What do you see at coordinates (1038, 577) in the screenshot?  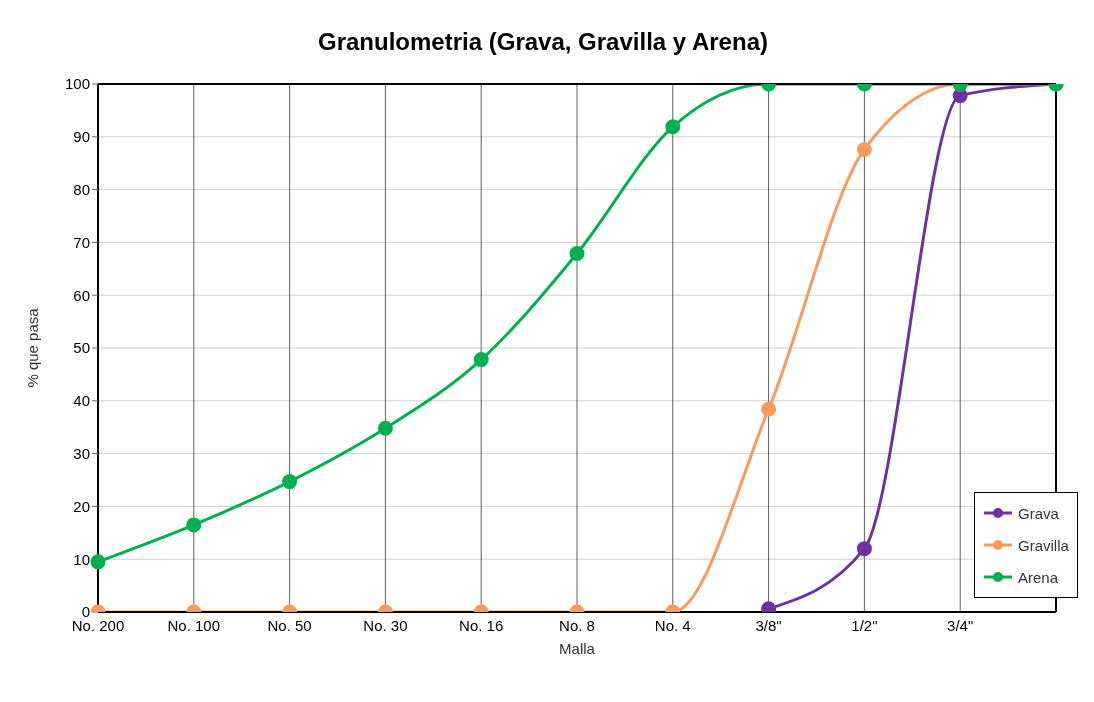 I see `legend-label: Arena` at bounding box center [1038, 577].